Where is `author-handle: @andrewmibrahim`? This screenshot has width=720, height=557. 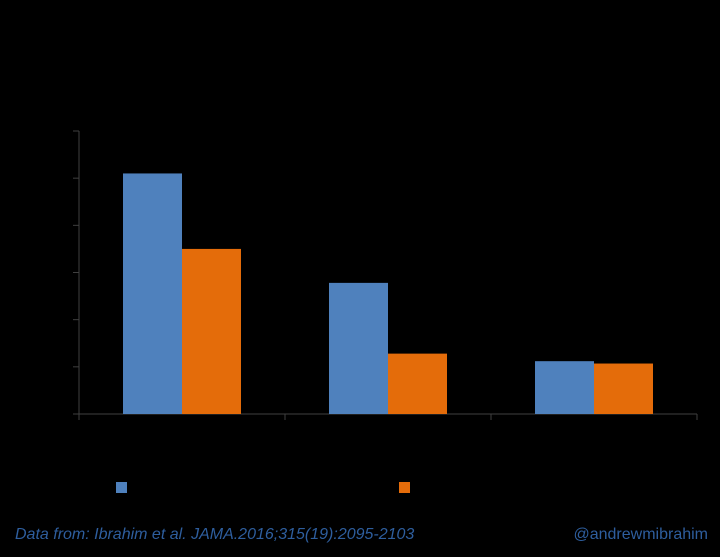 author-handle: @andrewmibrahim is located at coordinates (640, 534).